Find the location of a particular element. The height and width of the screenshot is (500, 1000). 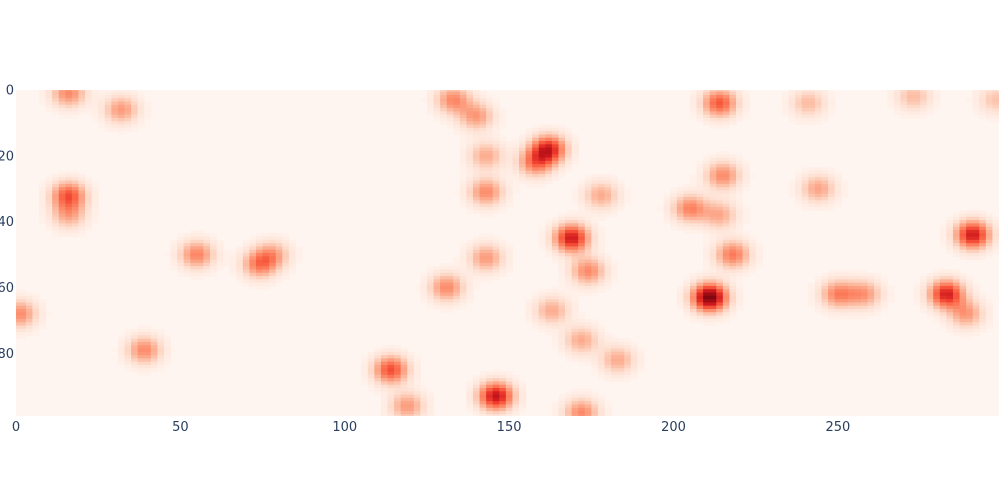

y-tick-label: 60 is located at coordinates (7, 288).